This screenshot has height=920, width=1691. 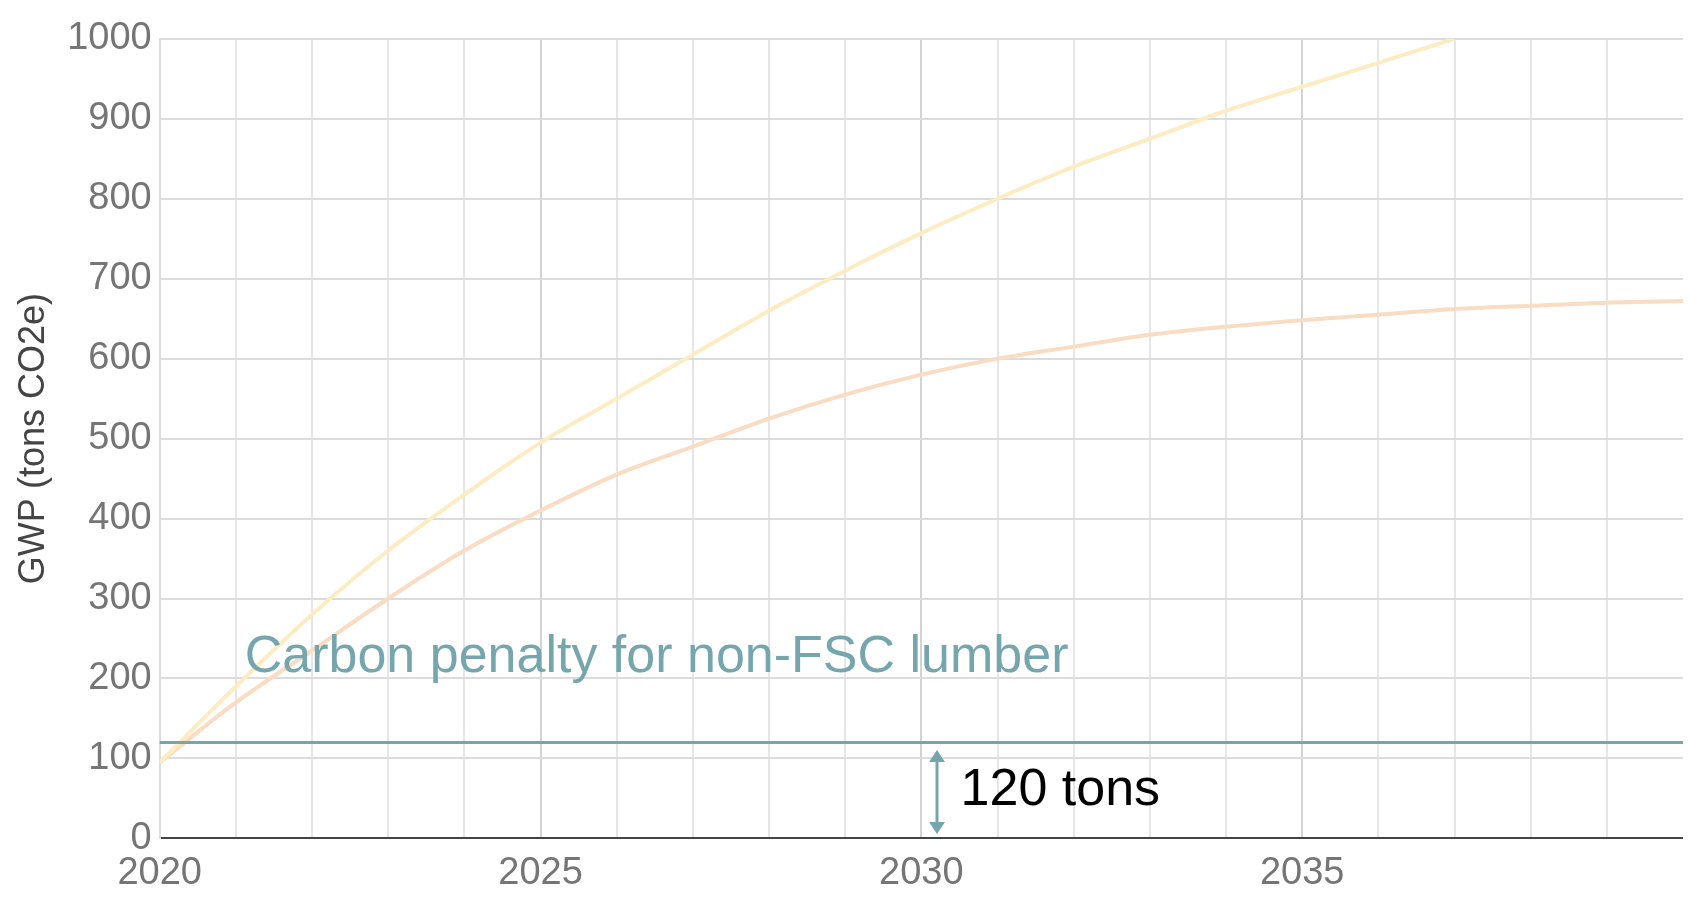 I want to click on y-tick-label: 300, so click(x=120, y=596).